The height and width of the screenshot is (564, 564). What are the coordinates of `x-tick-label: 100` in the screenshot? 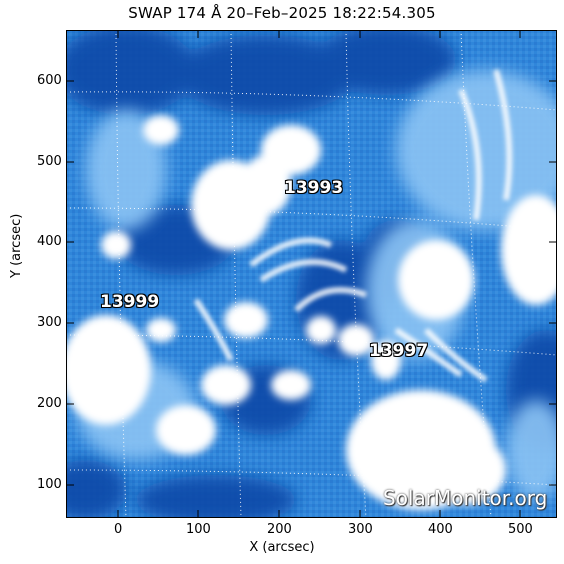 It's located at (198, 529).